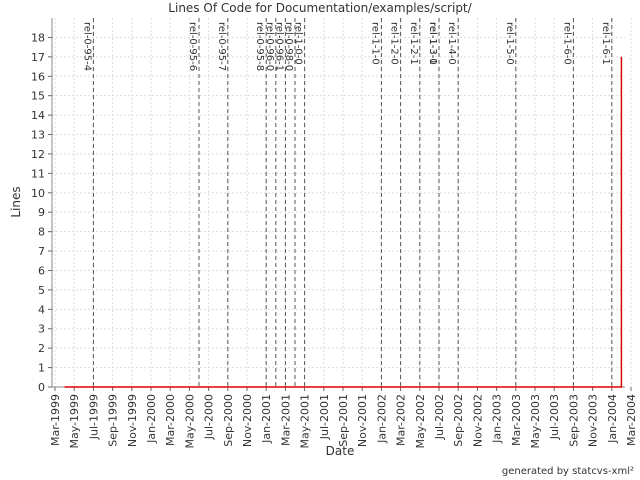 This screenshot has width=640, height=480. What do you see at coordinates (38, 37) in the screenshot?
I see `y-tick-label: 18` at bounding box center [38, 37].